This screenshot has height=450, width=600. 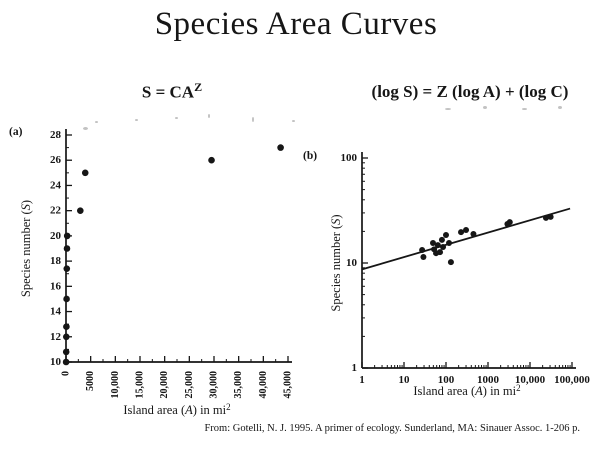 I want to click on x-tick-label: 5000, so click(x=90, y=381).